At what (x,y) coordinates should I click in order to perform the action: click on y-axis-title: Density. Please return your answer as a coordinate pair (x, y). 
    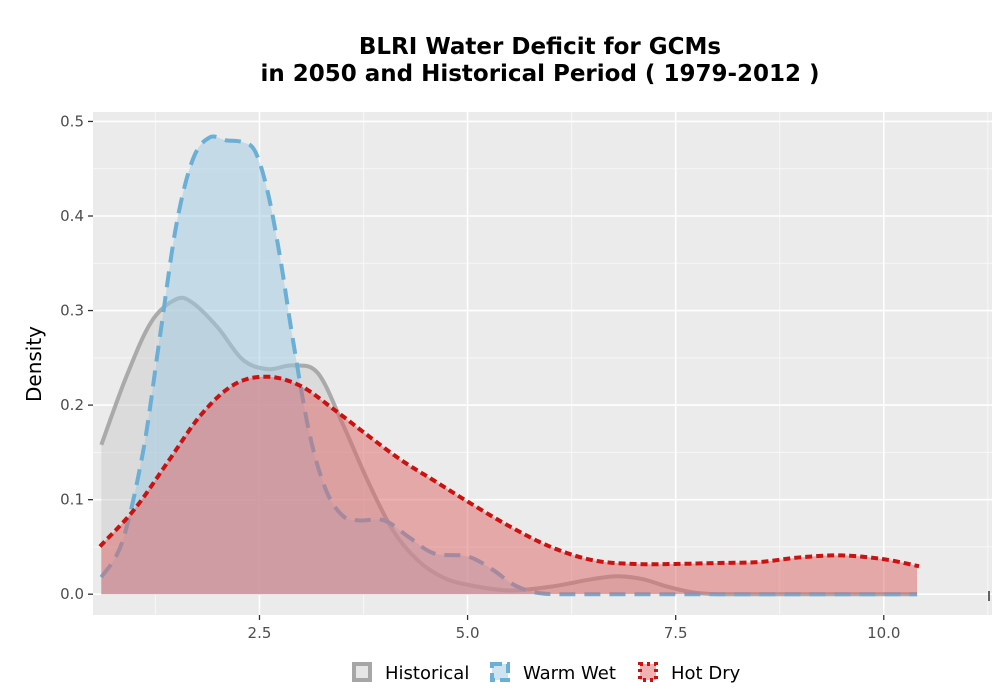
    Looking at the image, I should click on (34, 364).